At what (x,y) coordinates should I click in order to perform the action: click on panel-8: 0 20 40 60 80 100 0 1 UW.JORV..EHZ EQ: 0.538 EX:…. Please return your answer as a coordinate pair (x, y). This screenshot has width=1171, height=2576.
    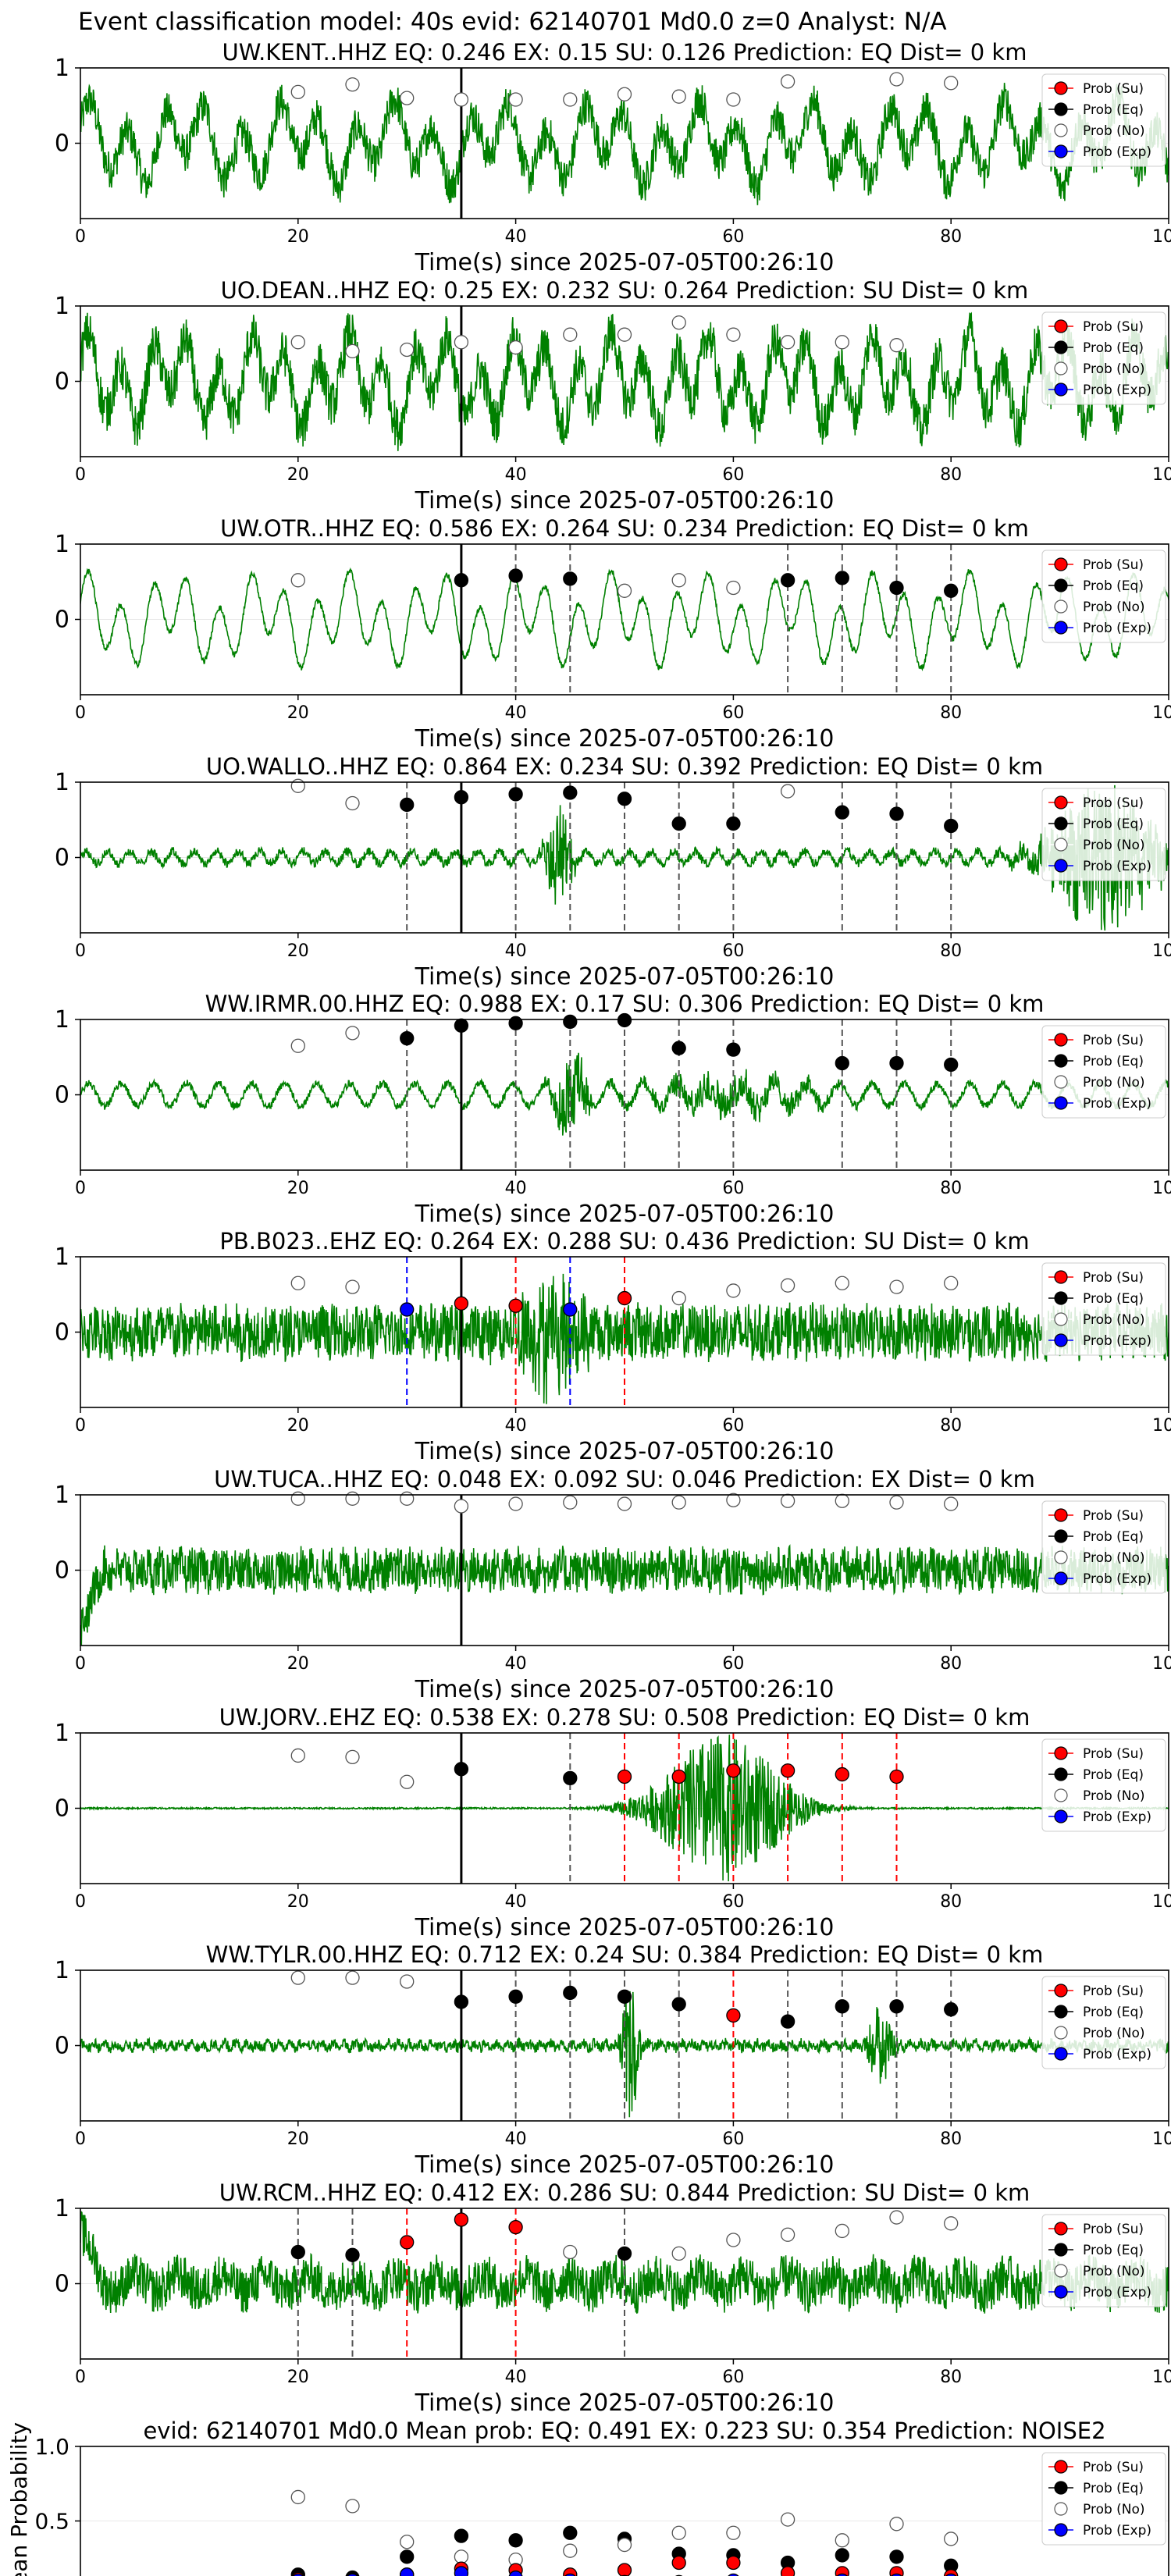
    Looking at the image, I should click on (613, 1822).